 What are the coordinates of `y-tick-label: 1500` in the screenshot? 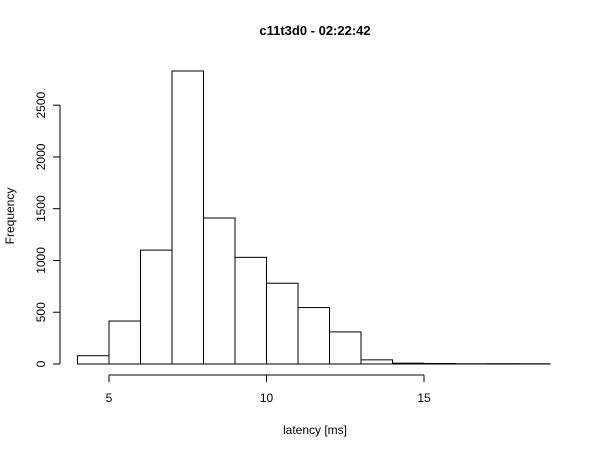 It's located at (41, 208).